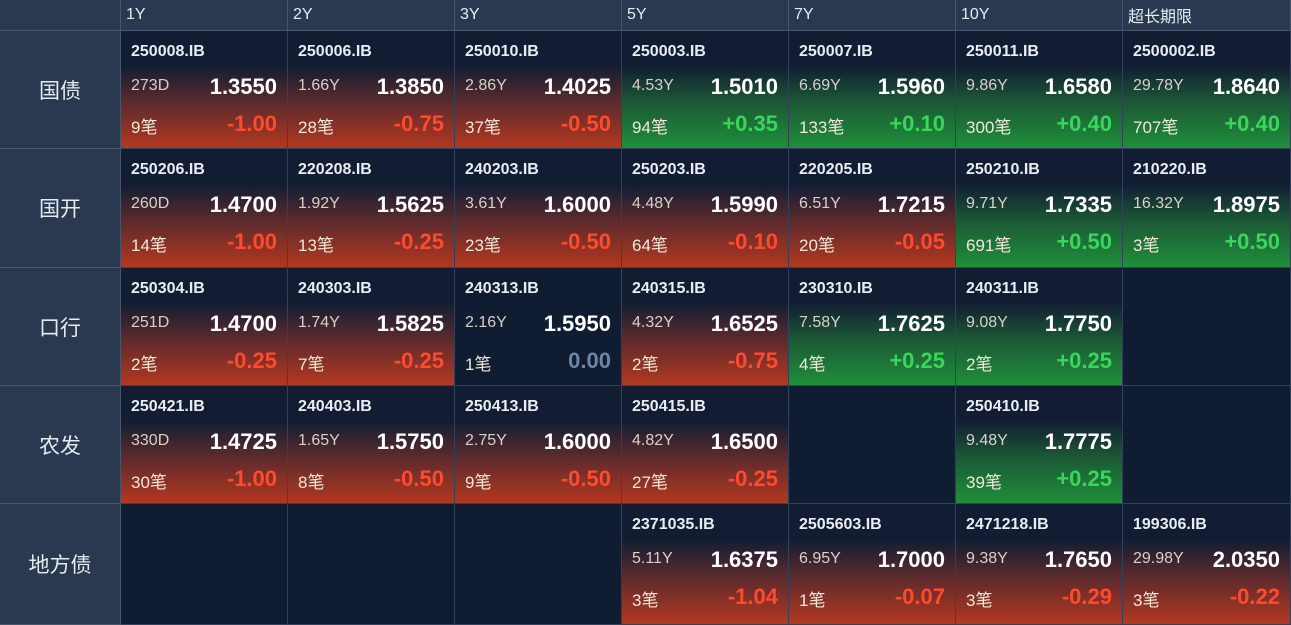  Describe the element at coordinates (149, 245) in the screenshot. I see `trade-count: 14笔` at that location.